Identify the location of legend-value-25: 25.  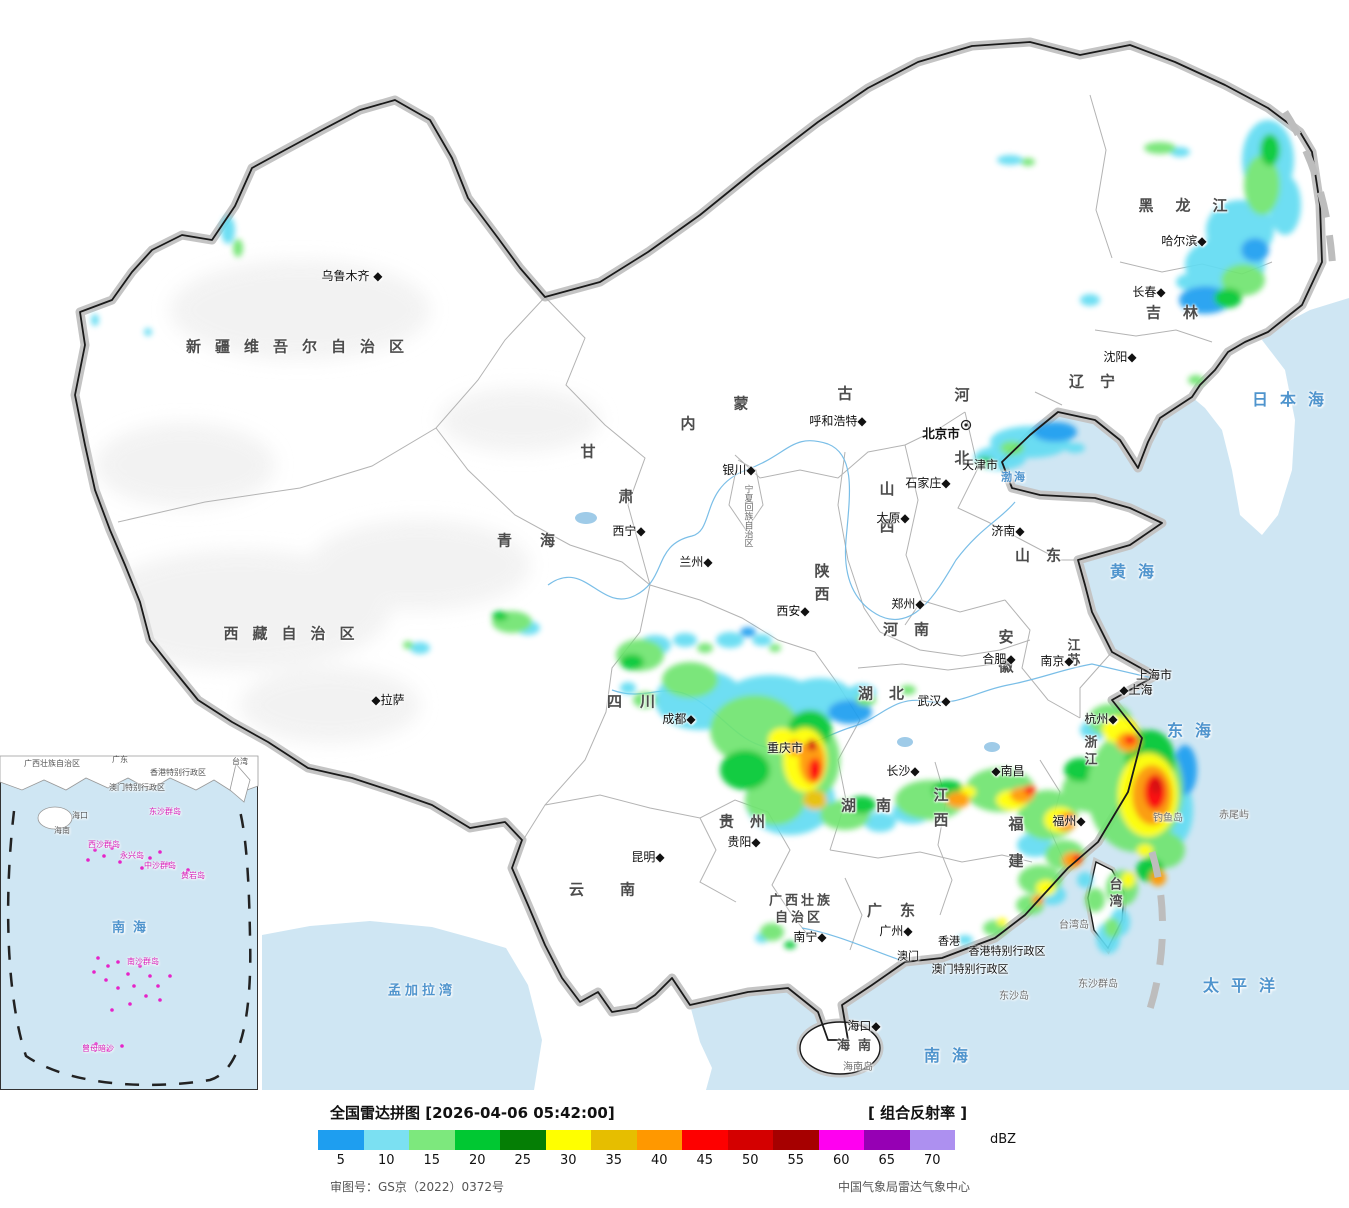
(523, 1160).